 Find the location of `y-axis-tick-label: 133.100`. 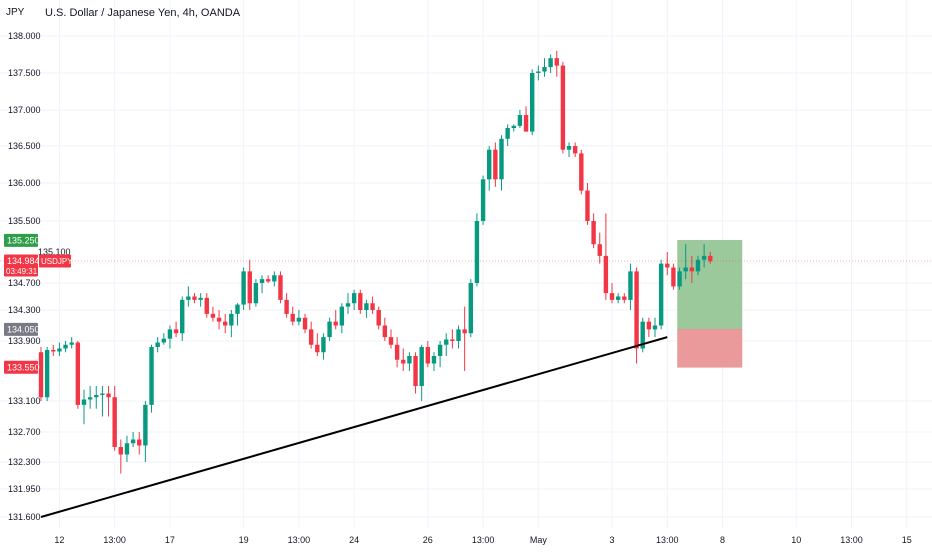

y-axis-tick-label: 133.100 is located at coordinates (24, 401).